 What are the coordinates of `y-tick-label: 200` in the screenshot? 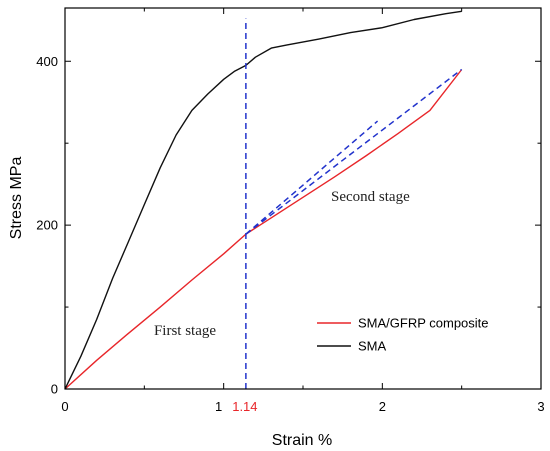 It's located at (47, 225).